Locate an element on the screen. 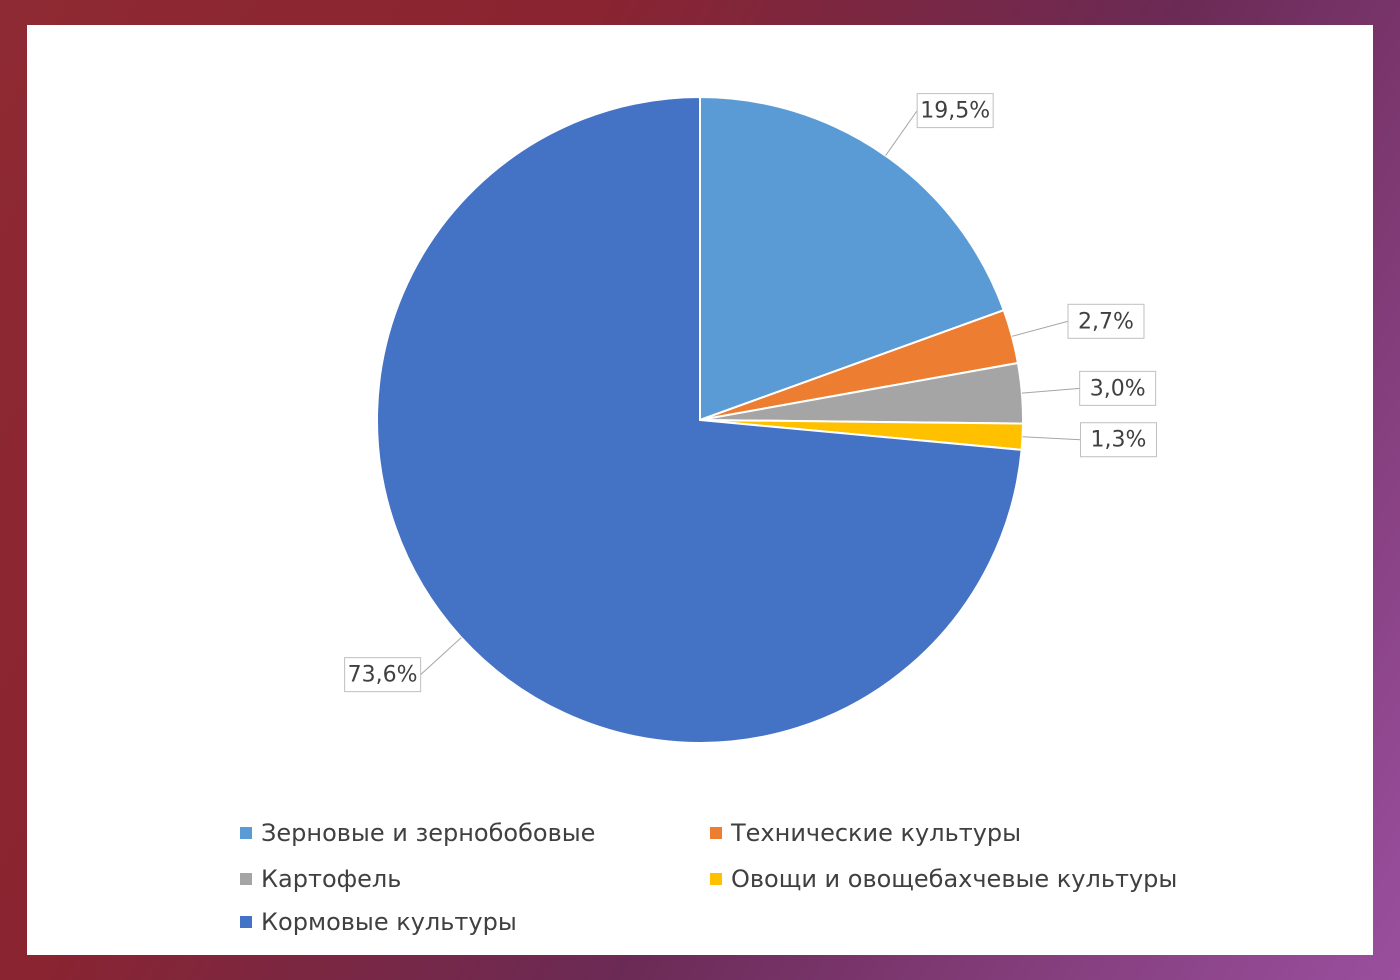 The height and width of the screenshot is (980, 1400). pie-slice is located at coordinates (852, 258).